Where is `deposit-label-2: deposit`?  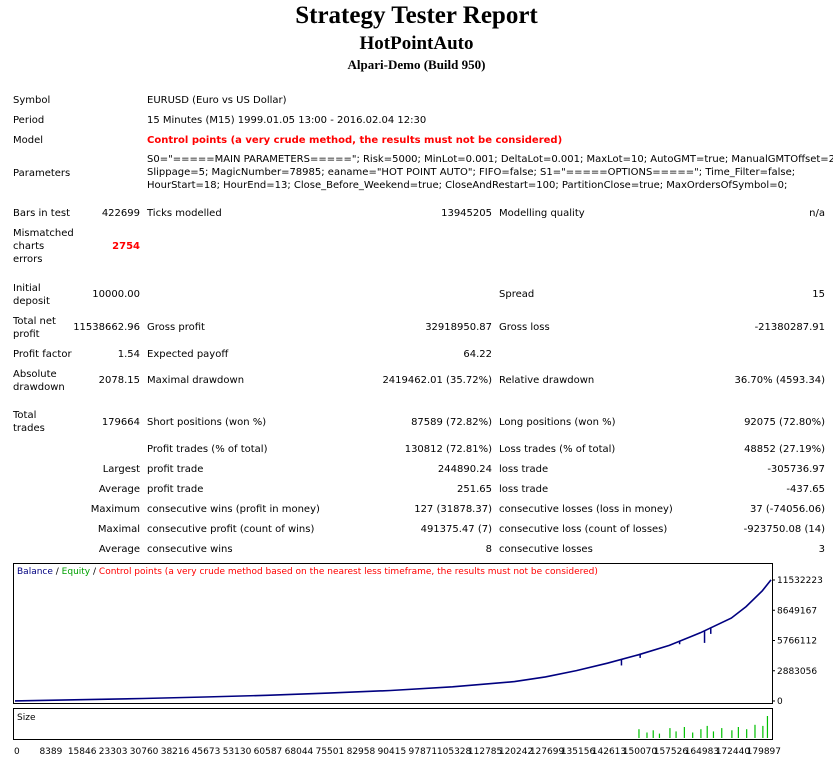
deposit-label-2: deposit is located at coordinates (31, 301).